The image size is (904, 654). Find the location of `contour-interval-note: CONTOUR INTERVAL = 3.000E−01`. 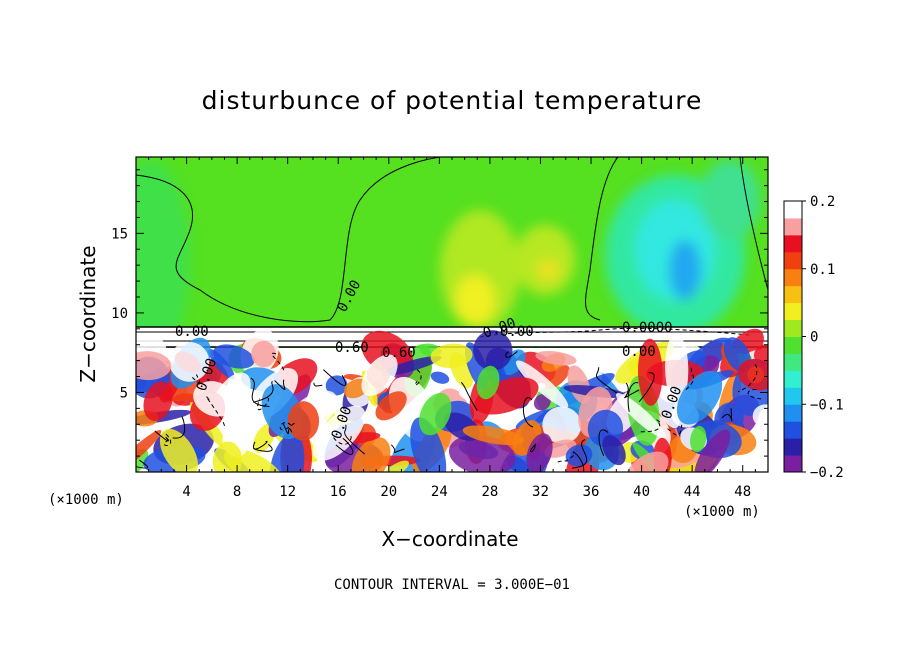

contour-interval-note: CONTOUR INTERVAL = 3.000E−01 is located at coordinates (451, 585).